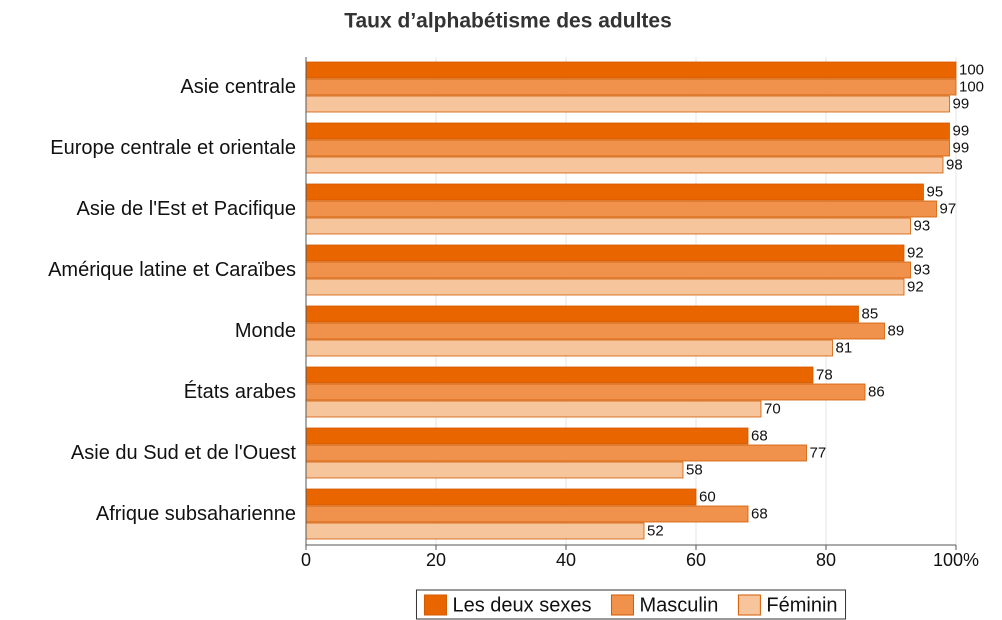 This screenshot has height=620, width=1002. I want to click on x-tick-label: 80, so click(826, 560).